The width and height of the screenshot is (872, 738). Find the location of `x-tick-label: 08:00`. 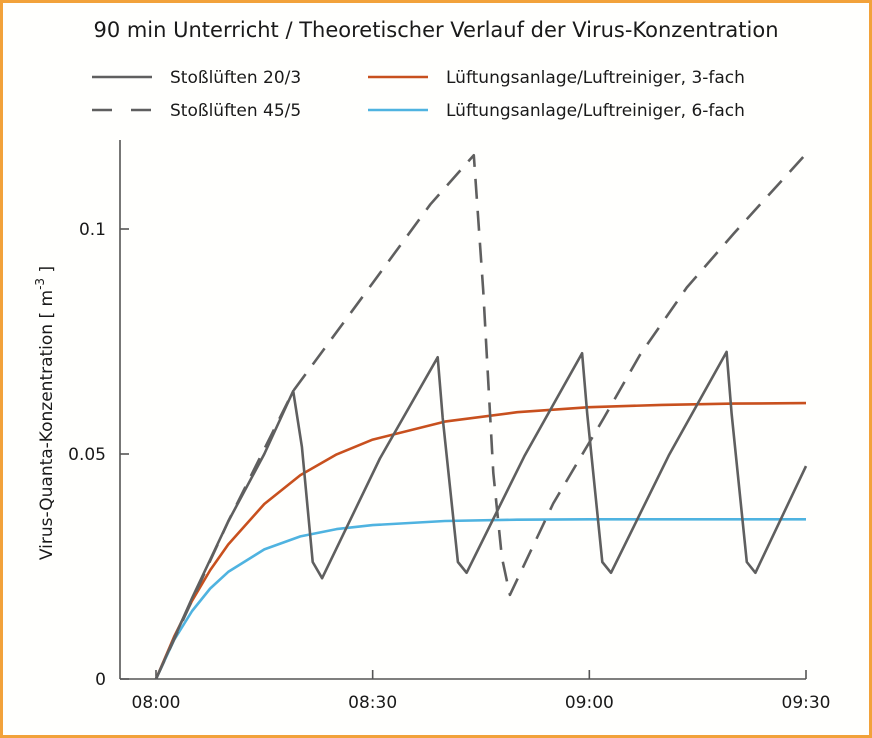

x-tick-label: 08:00 is located at coordinates (156, 703).